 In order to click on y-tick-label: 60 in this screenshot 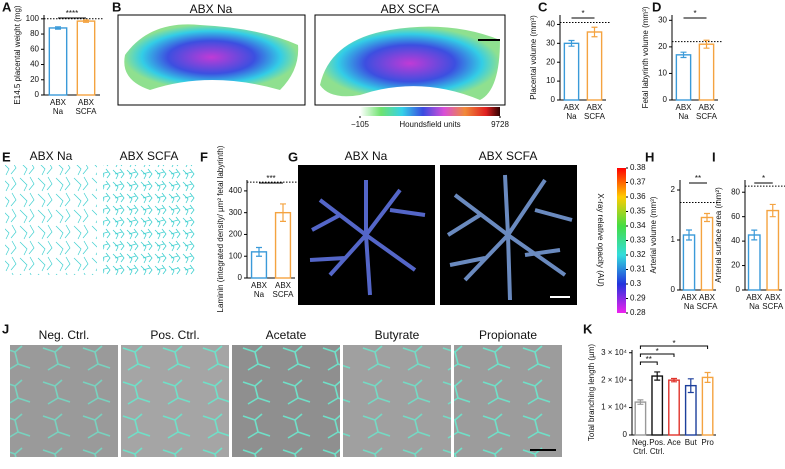, I will do `click(735, 216)`.